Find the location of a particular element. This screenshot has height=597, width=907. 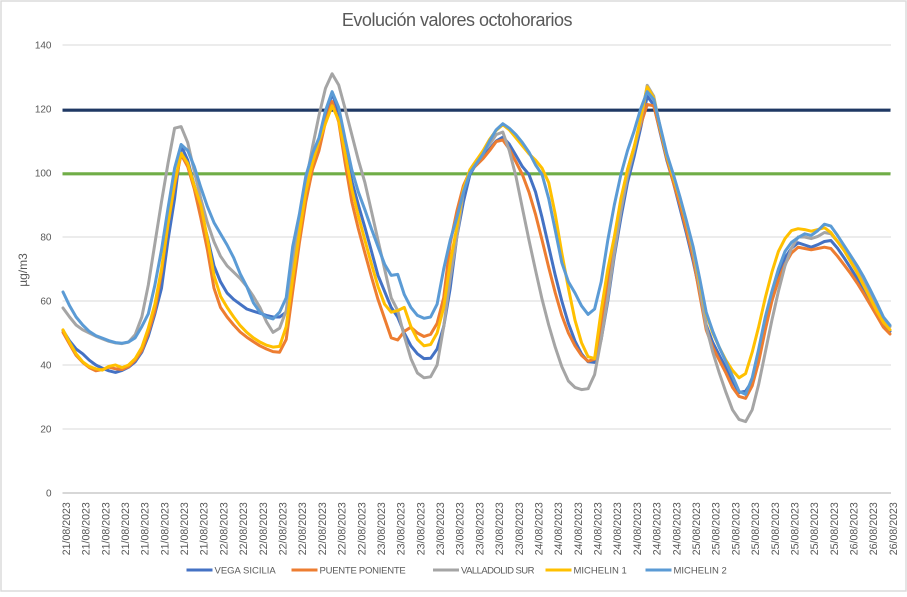

svg-text: 60 is located at coordinates (46, 302).